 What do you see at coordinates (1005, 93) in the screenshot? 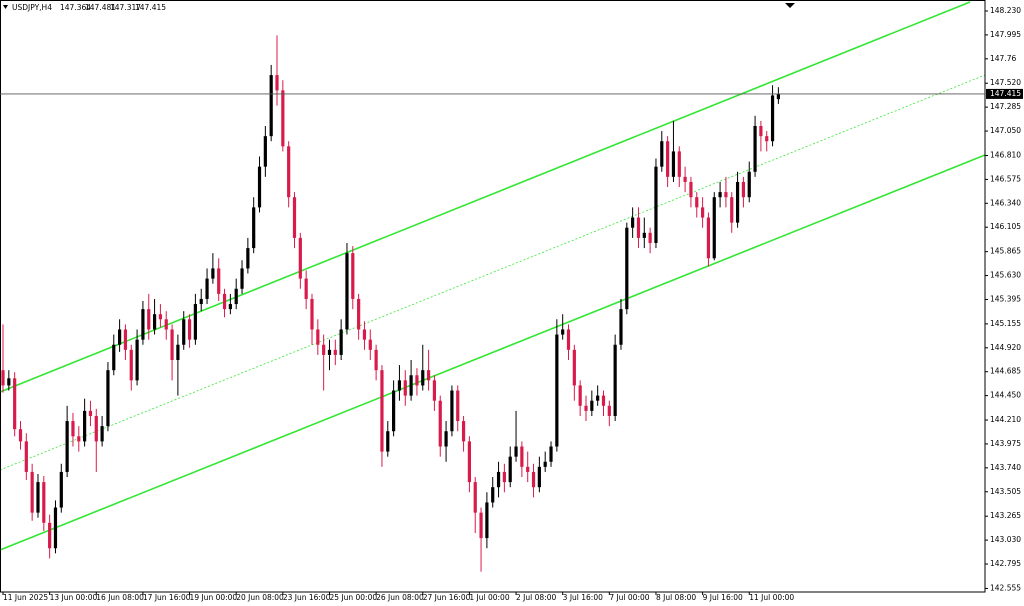
I see `last-price-label: 147.415` at bounding box center [1005, 93].